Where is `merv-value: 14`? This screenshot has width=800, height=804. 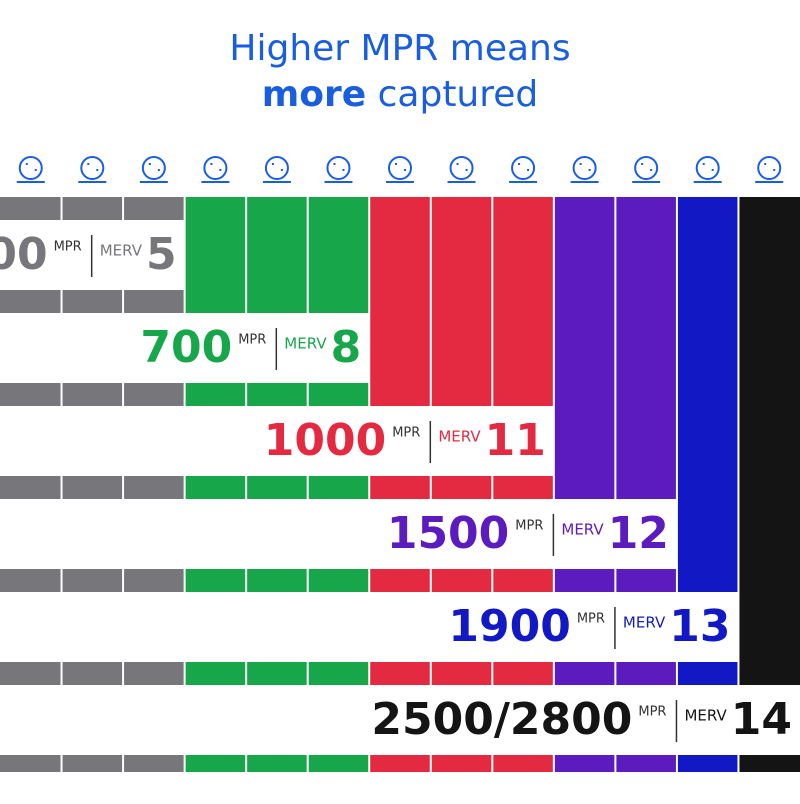 merv-value: 14 is located at coordinates (761, 719).